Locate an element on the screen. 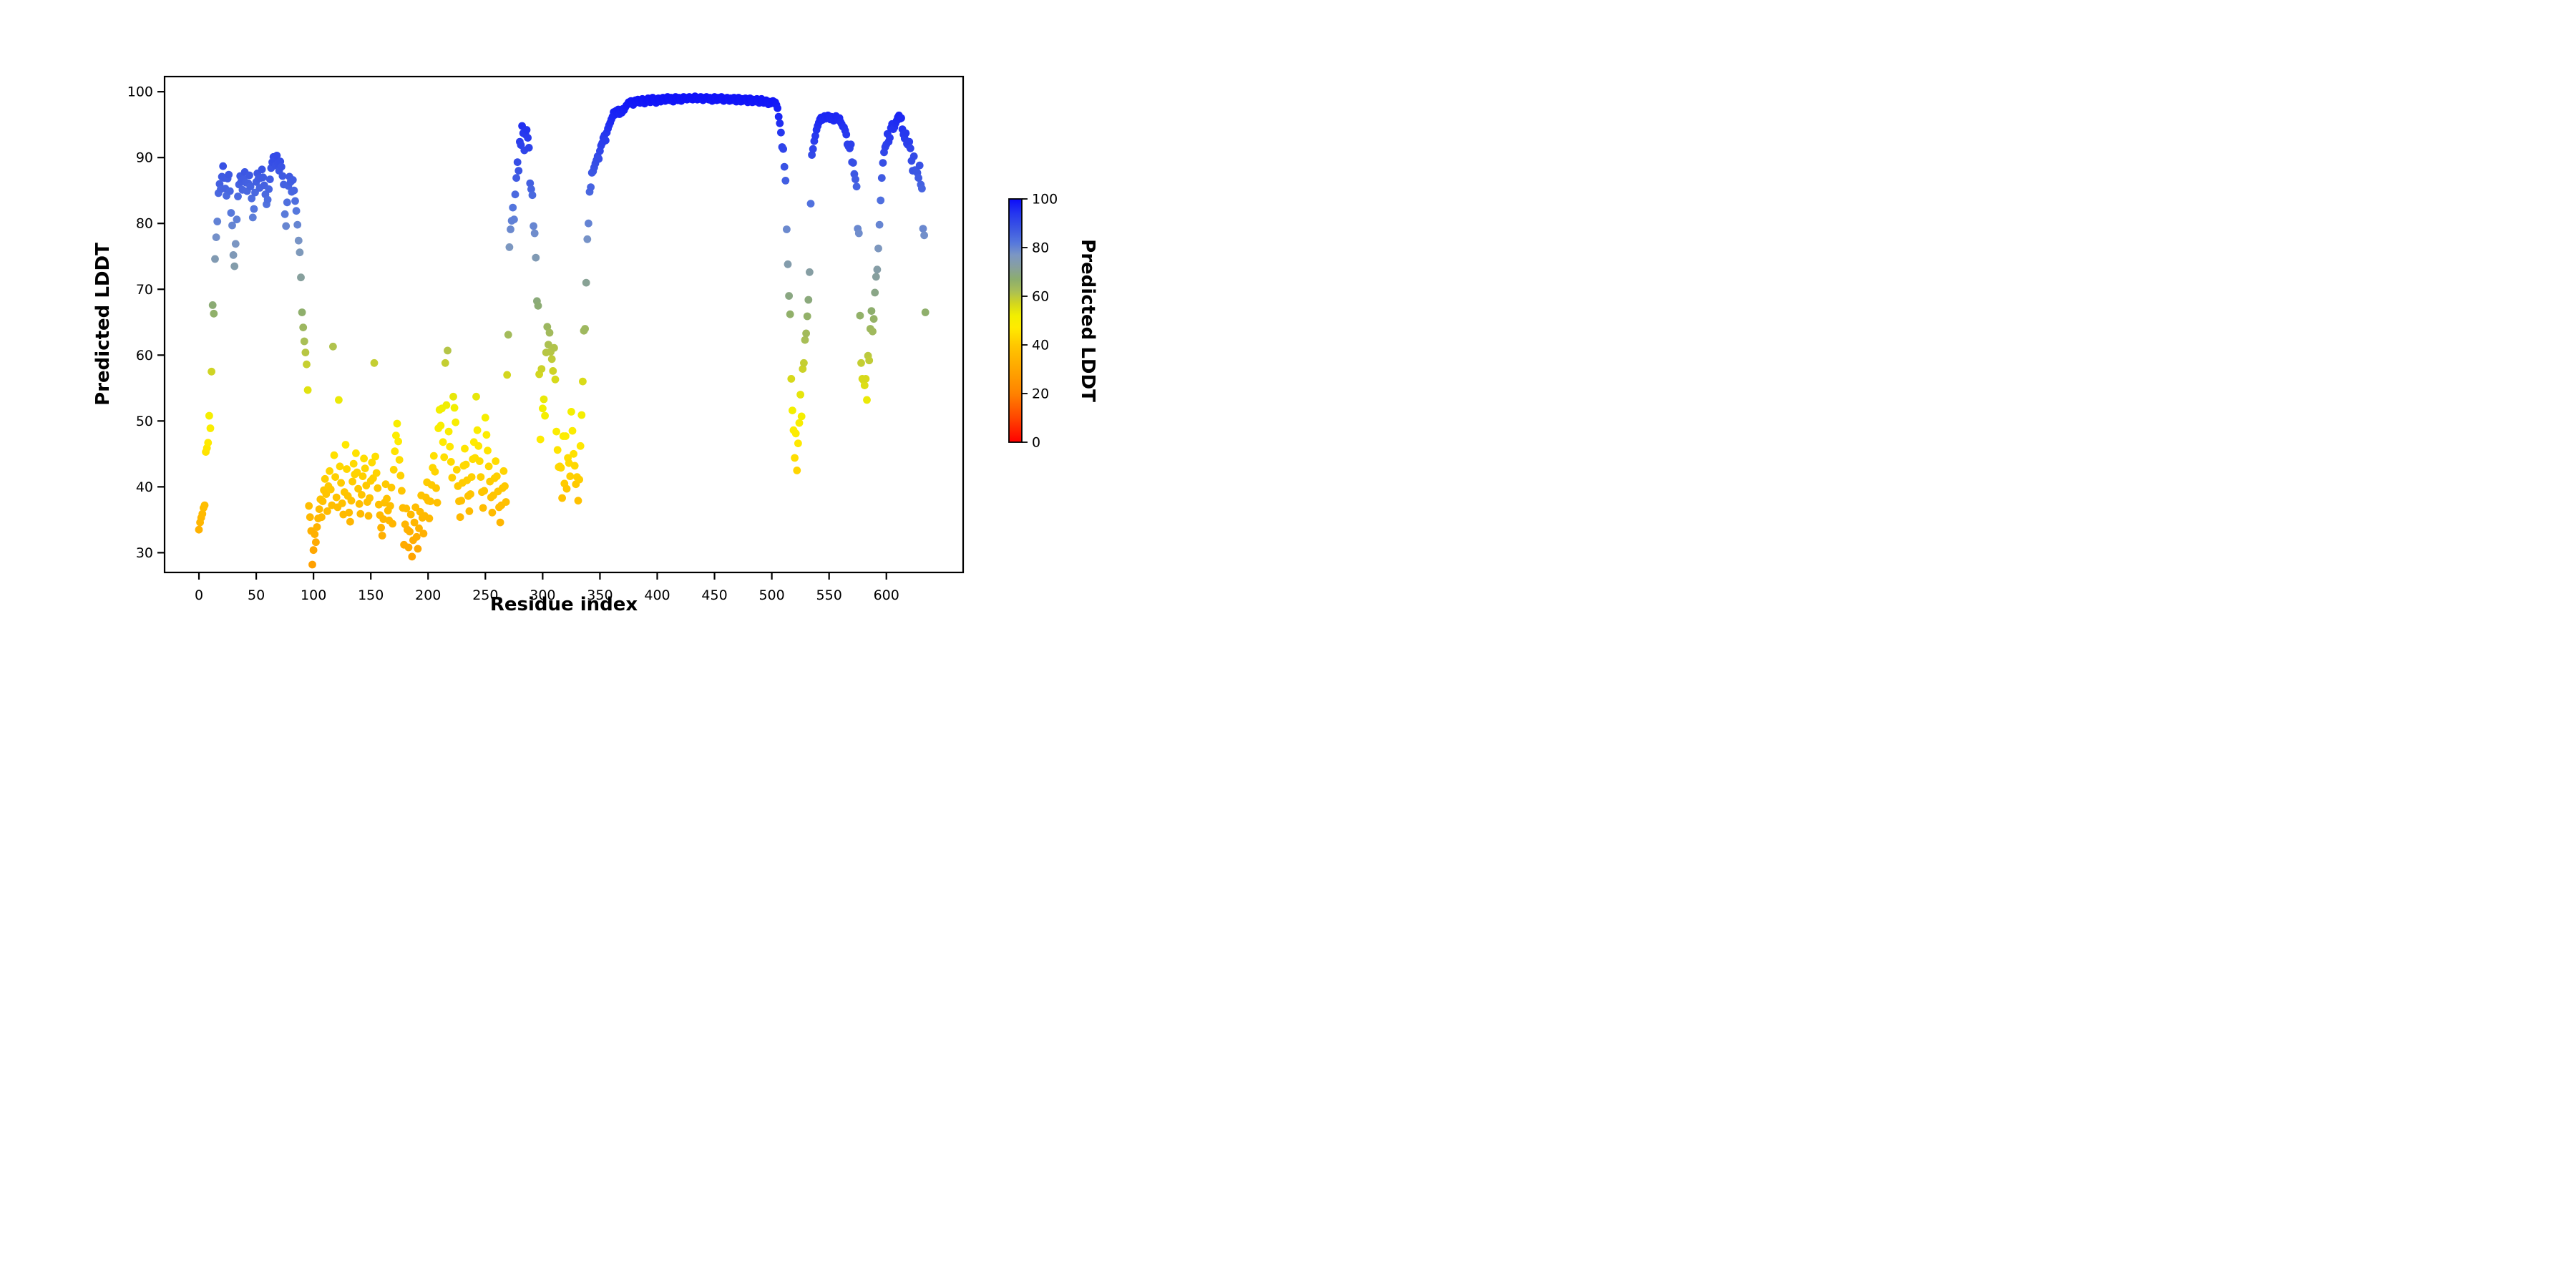  x-tick-label: 600 is located at coordinates (886, 595).